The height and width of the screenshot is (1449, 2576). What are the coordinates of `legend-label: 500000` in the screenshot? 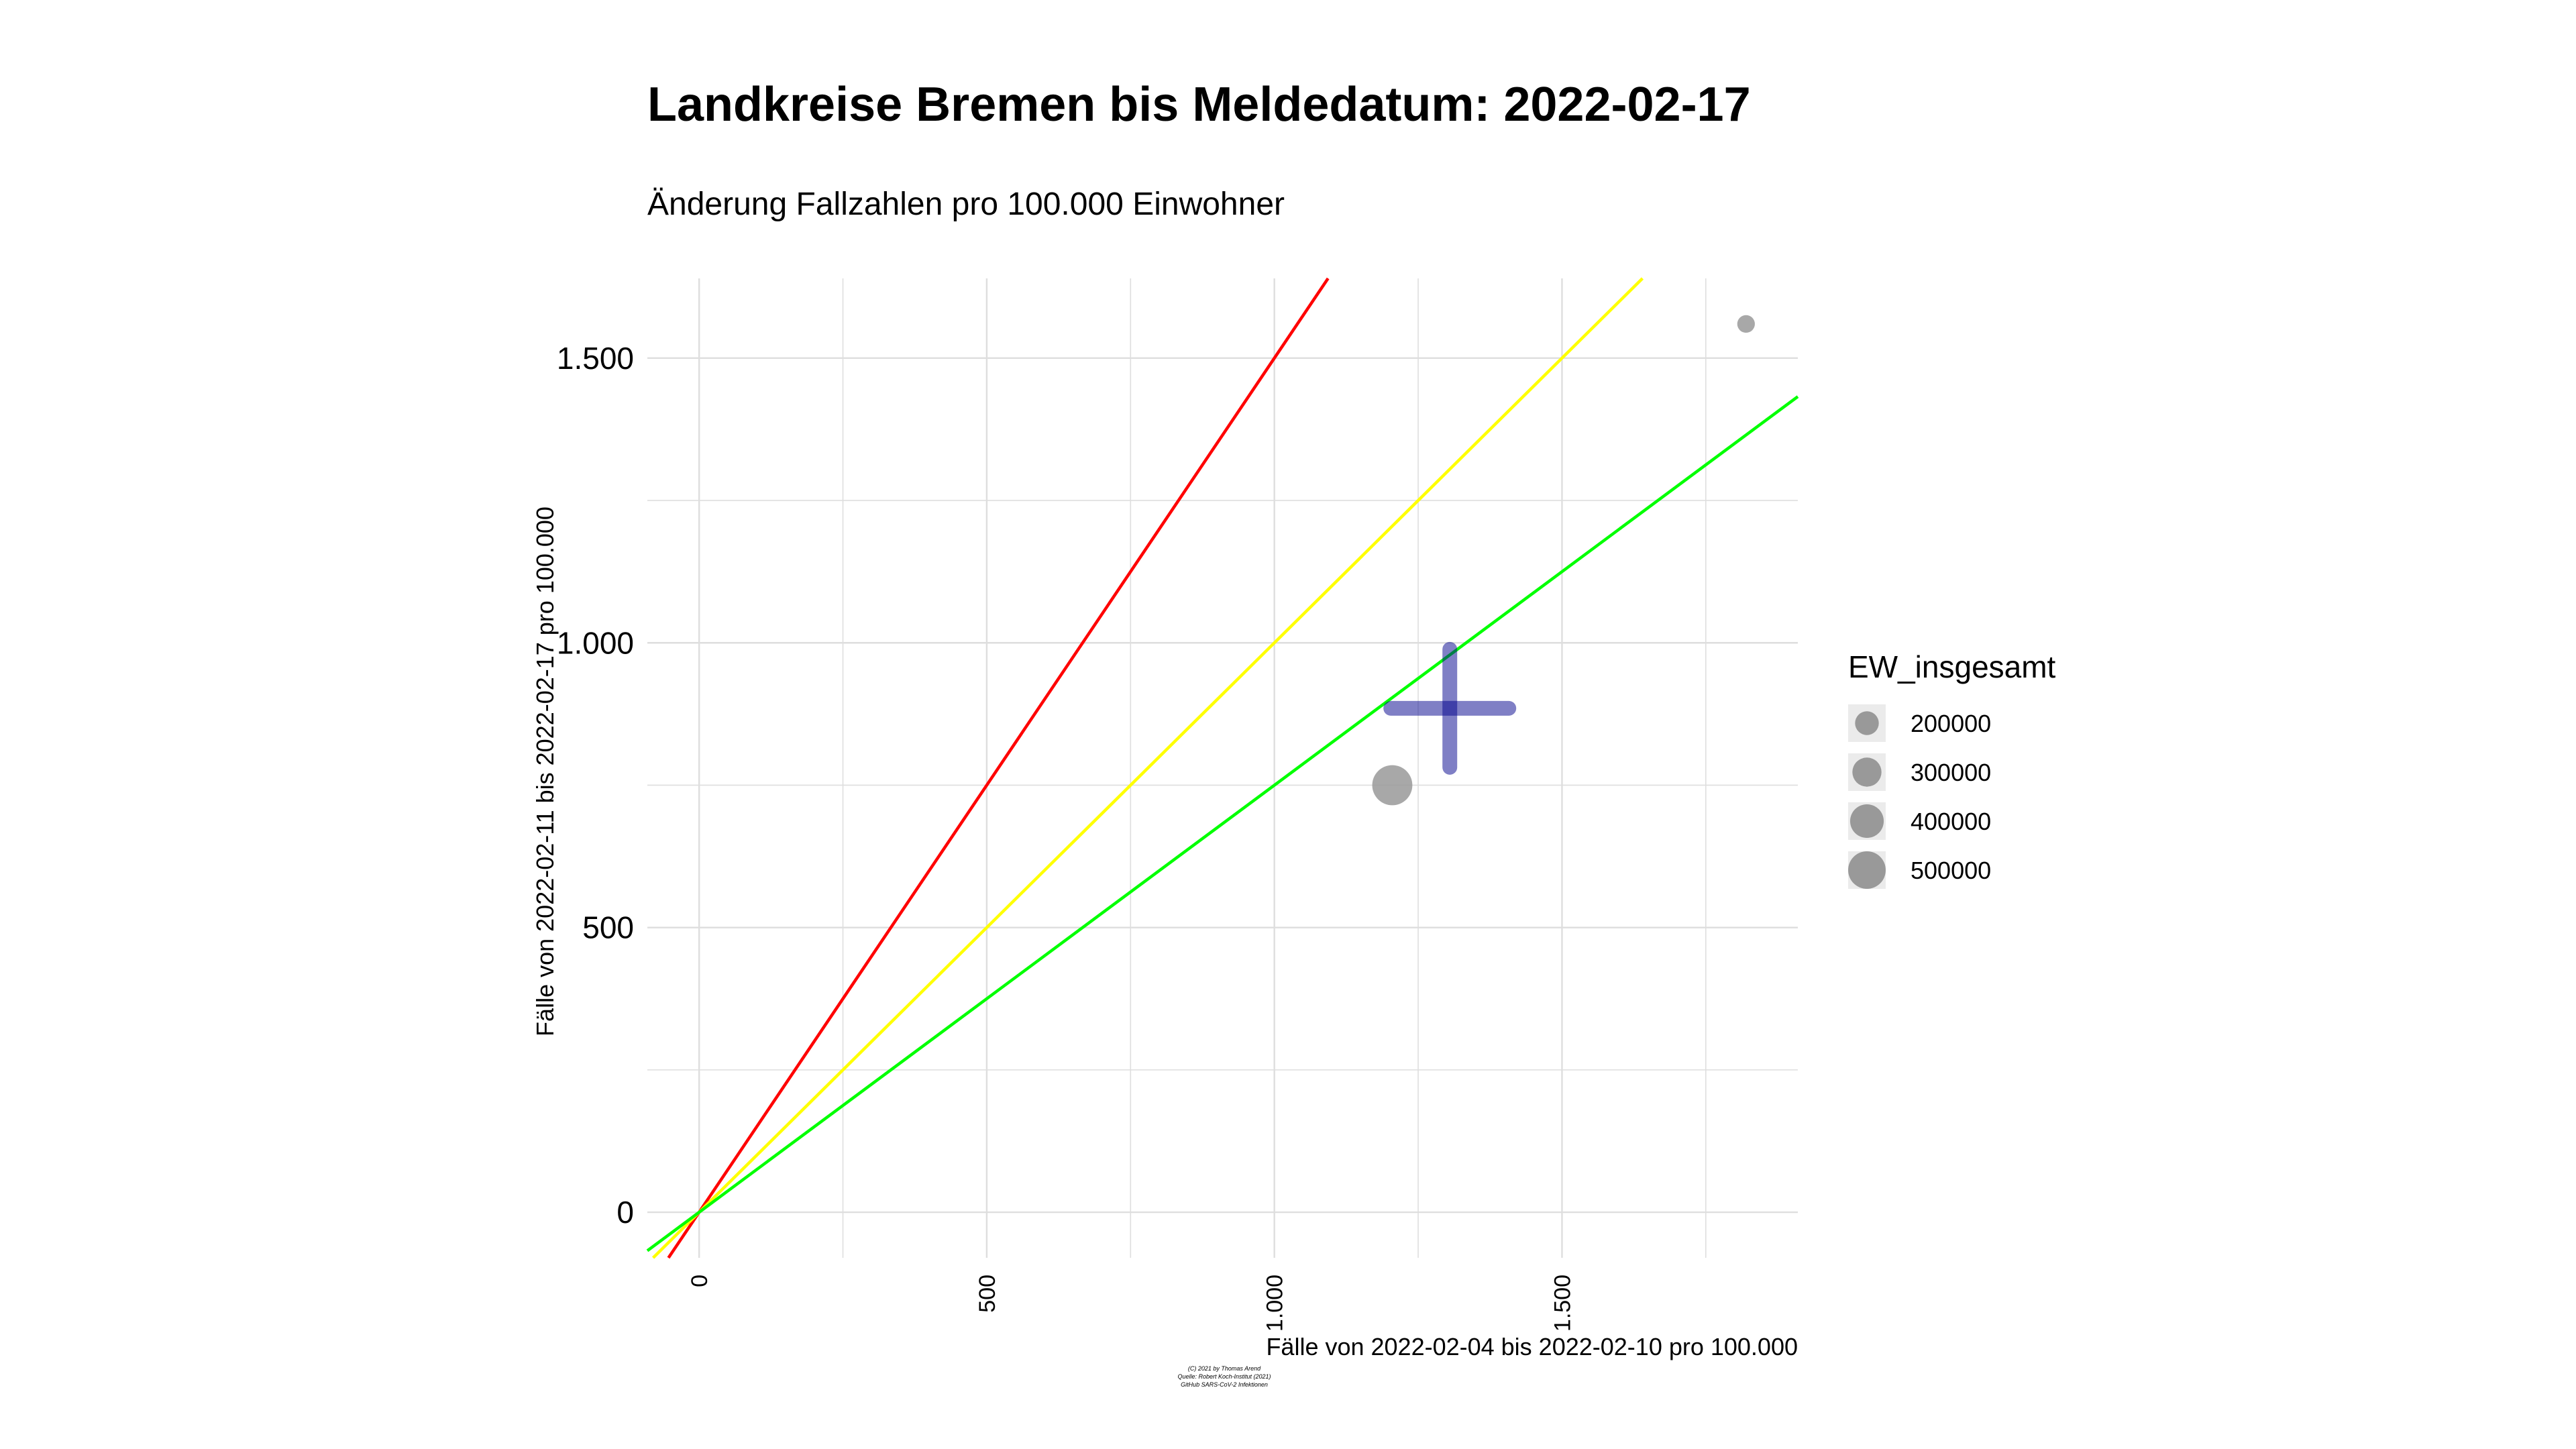 It's located at (1951, 870).